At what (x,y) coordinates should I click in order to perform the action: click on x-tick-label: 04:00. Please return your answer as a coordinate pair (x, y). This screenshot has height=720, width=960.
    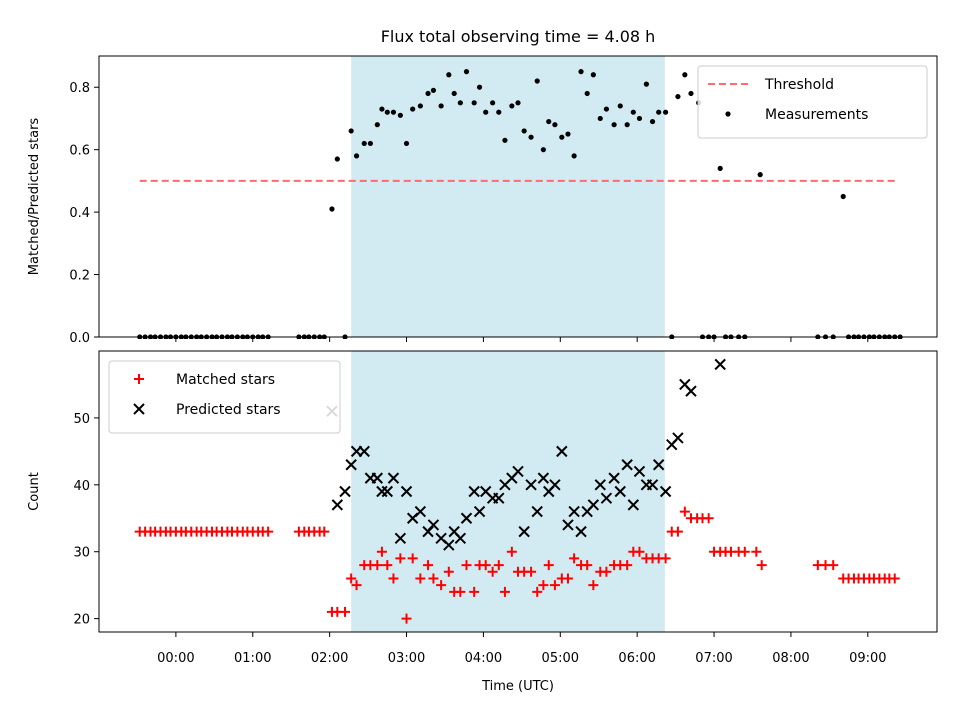
    Looking at the image, I should click on (483, 658).